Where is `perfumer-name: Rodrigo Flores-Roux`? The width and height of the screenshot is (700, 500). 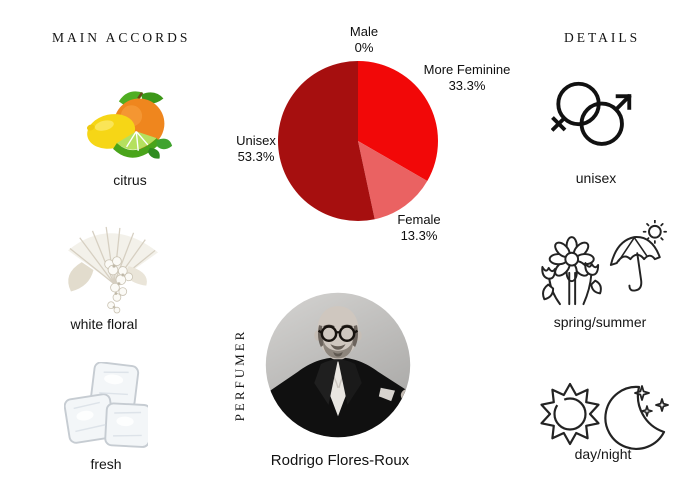 perfumer-name: Rodrigo Flores-Roux is located at coordinates (340, 460).